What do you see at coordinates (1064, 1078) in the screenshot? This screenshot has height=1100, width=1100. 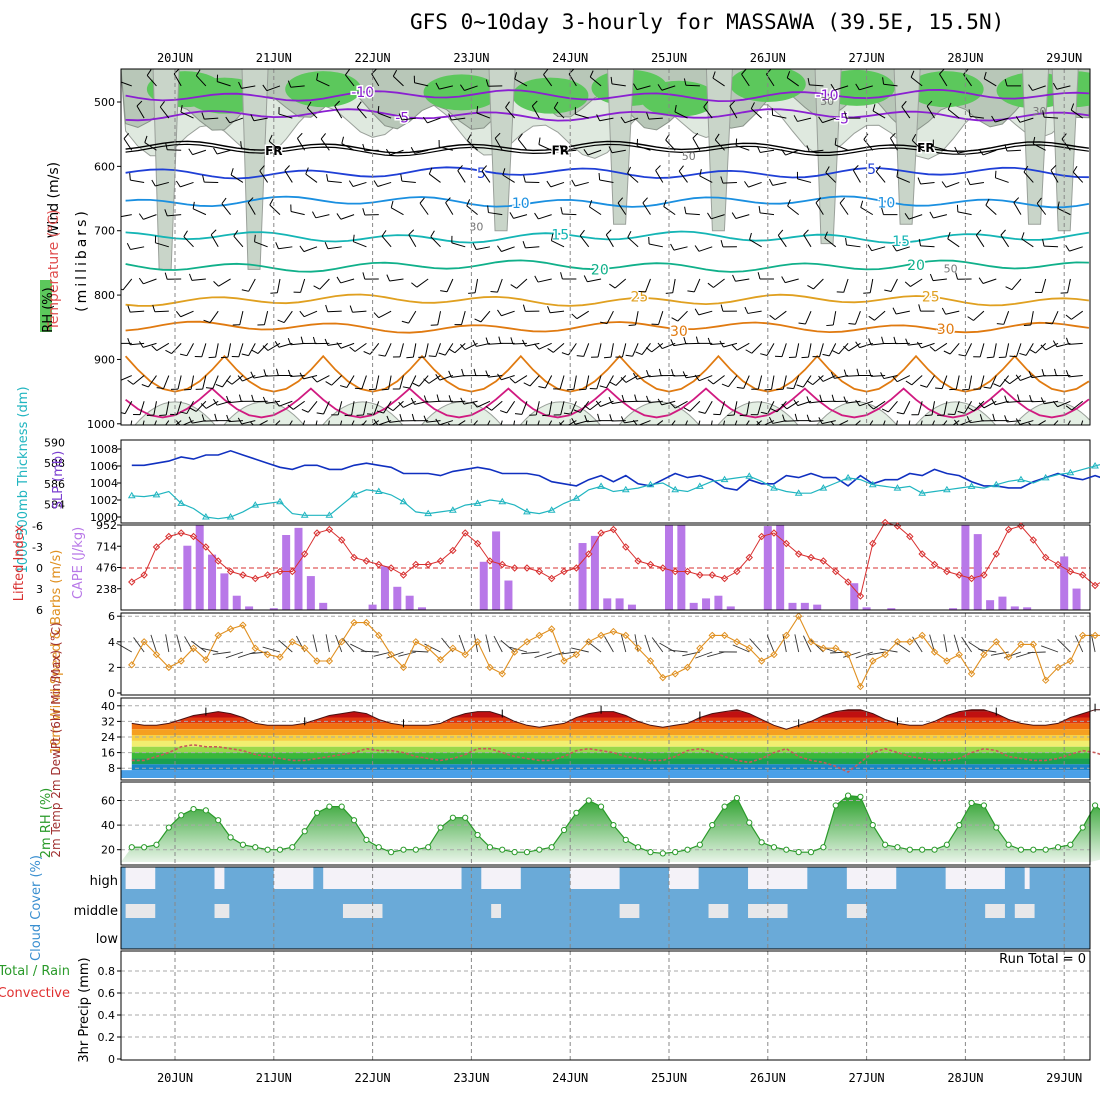 I see `bottom-date-label: 29JUN` at bounding box center [1064, 1078].